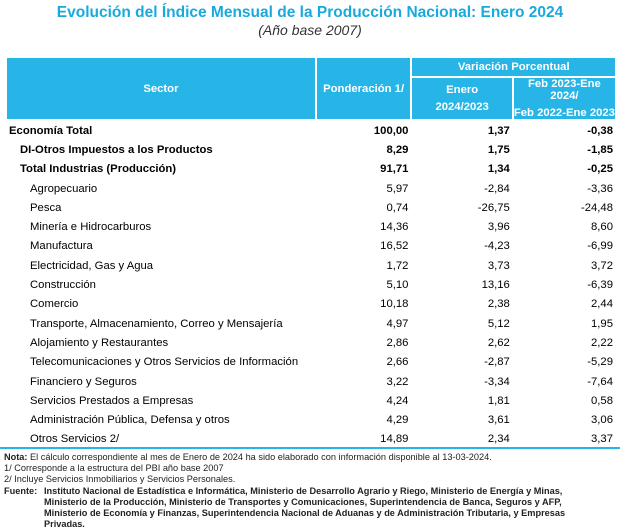  What do you see at coordinates (311, 265) in the screenshot?
I see `table-row: Electricidad, Gas y Agua 1,72 3,73 3,72` at bounding box center [311, 265].